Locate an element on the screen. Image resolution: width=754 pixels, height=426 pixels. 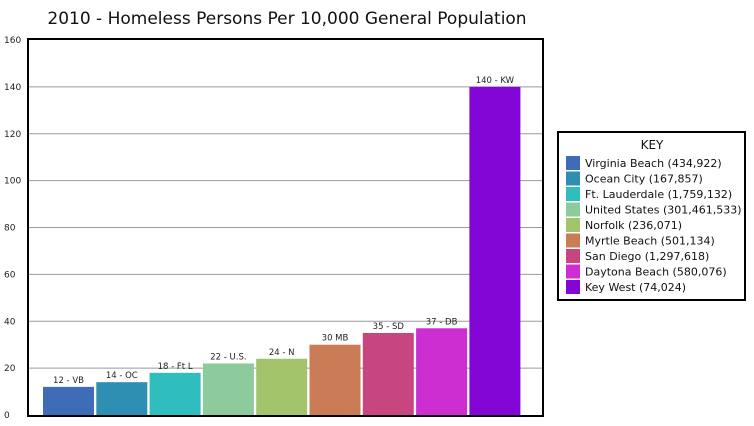
y-tick-label: 40 is located at coordinates (10, 322).